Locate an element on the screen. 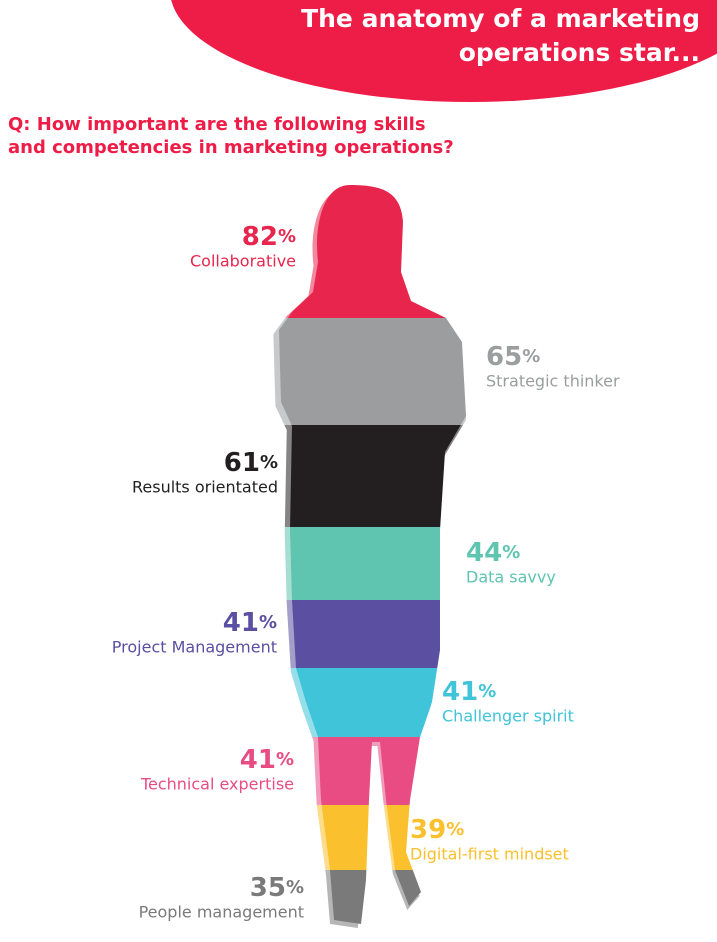 The width and height of the screenshot is (717, 942). percentage: 39% is located at coordinates (437, 830).